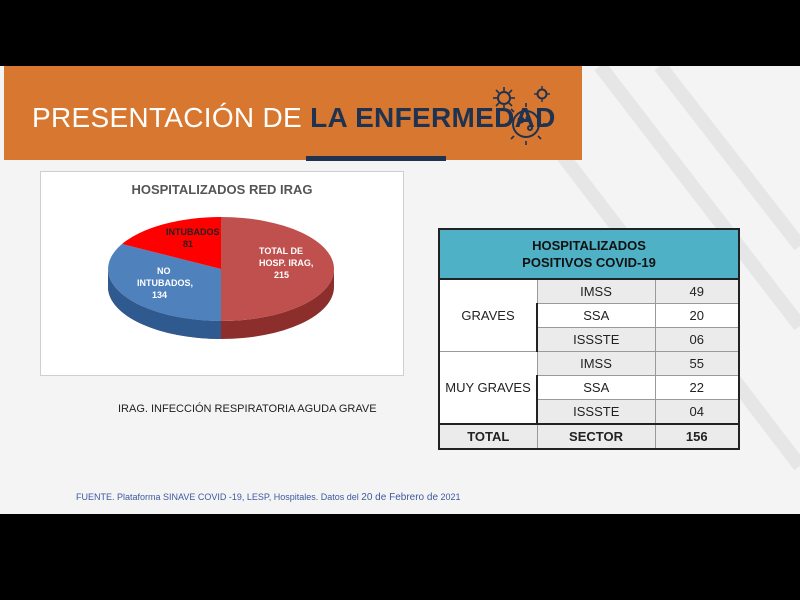 The height and width of the screenshot is (600, 800). Describe the element at coordinates (697, 387) in the screenshot. I see `value-cell: 22` at that location.